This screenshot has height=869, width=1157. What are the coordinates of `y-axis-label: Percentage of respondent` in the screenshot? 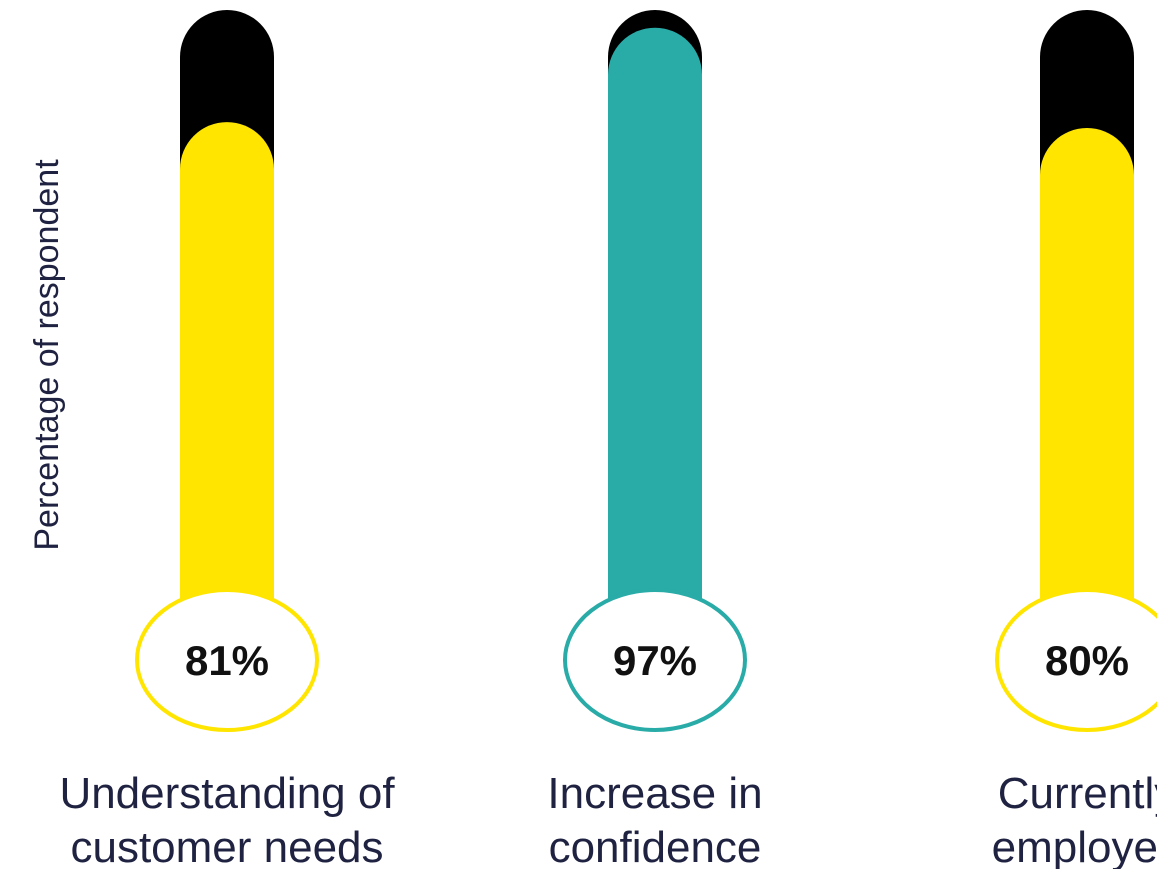 It's located at (47, 355).